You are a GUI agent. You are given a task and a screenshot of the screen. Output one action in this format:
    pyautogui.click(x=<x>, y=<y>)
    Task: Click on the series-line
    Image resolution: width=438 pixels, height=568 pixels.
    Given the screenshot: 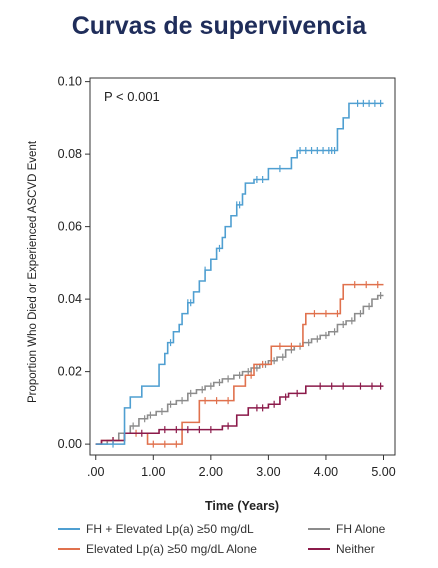 What is the action you would take?
    pyautogui.click(x=239, y=415)
    